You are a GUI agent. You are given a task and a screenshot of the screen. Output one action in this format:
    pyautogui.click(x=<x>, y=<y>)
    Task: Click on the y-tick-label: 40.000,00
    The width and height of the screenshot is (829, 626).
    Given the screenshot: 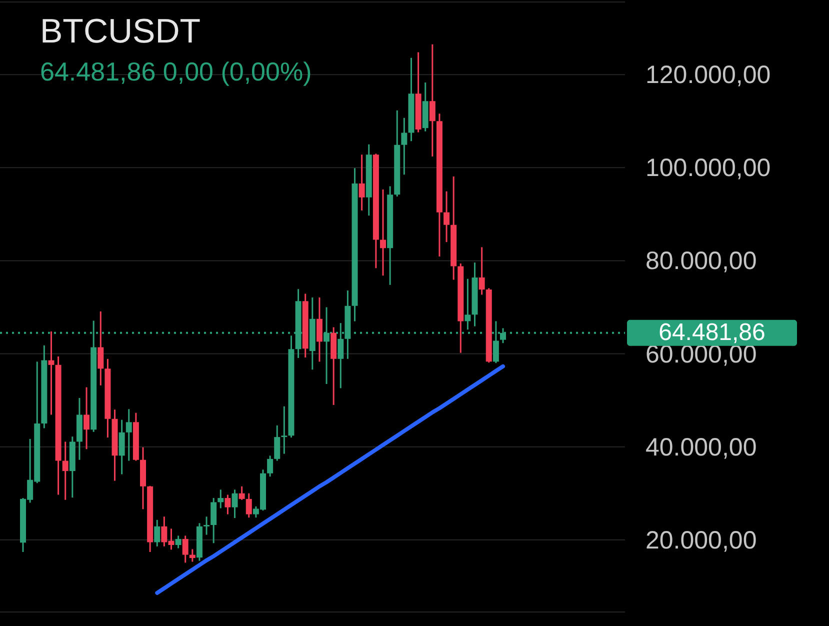 What is the action you would take?
    pyautogui.click(x=701, y=447)
    